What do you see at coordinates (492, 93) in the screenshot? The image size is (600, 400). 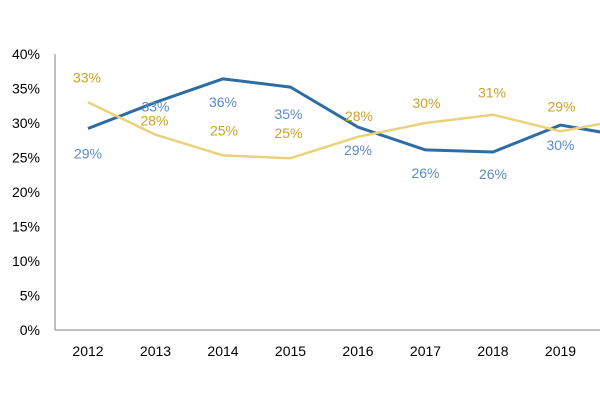 I see `data-label: 31%` at bounding box center [492, 93].